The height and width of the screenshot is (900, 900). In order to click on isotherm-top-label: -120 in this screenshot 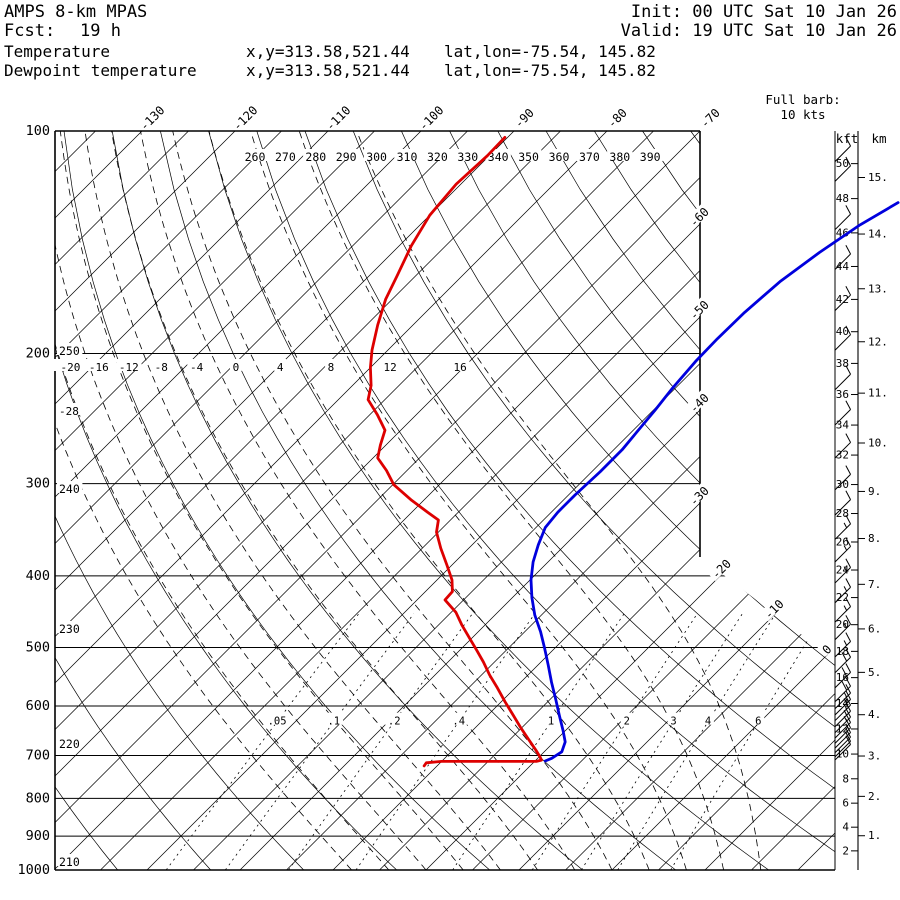, I will do `click(245, 118)`.